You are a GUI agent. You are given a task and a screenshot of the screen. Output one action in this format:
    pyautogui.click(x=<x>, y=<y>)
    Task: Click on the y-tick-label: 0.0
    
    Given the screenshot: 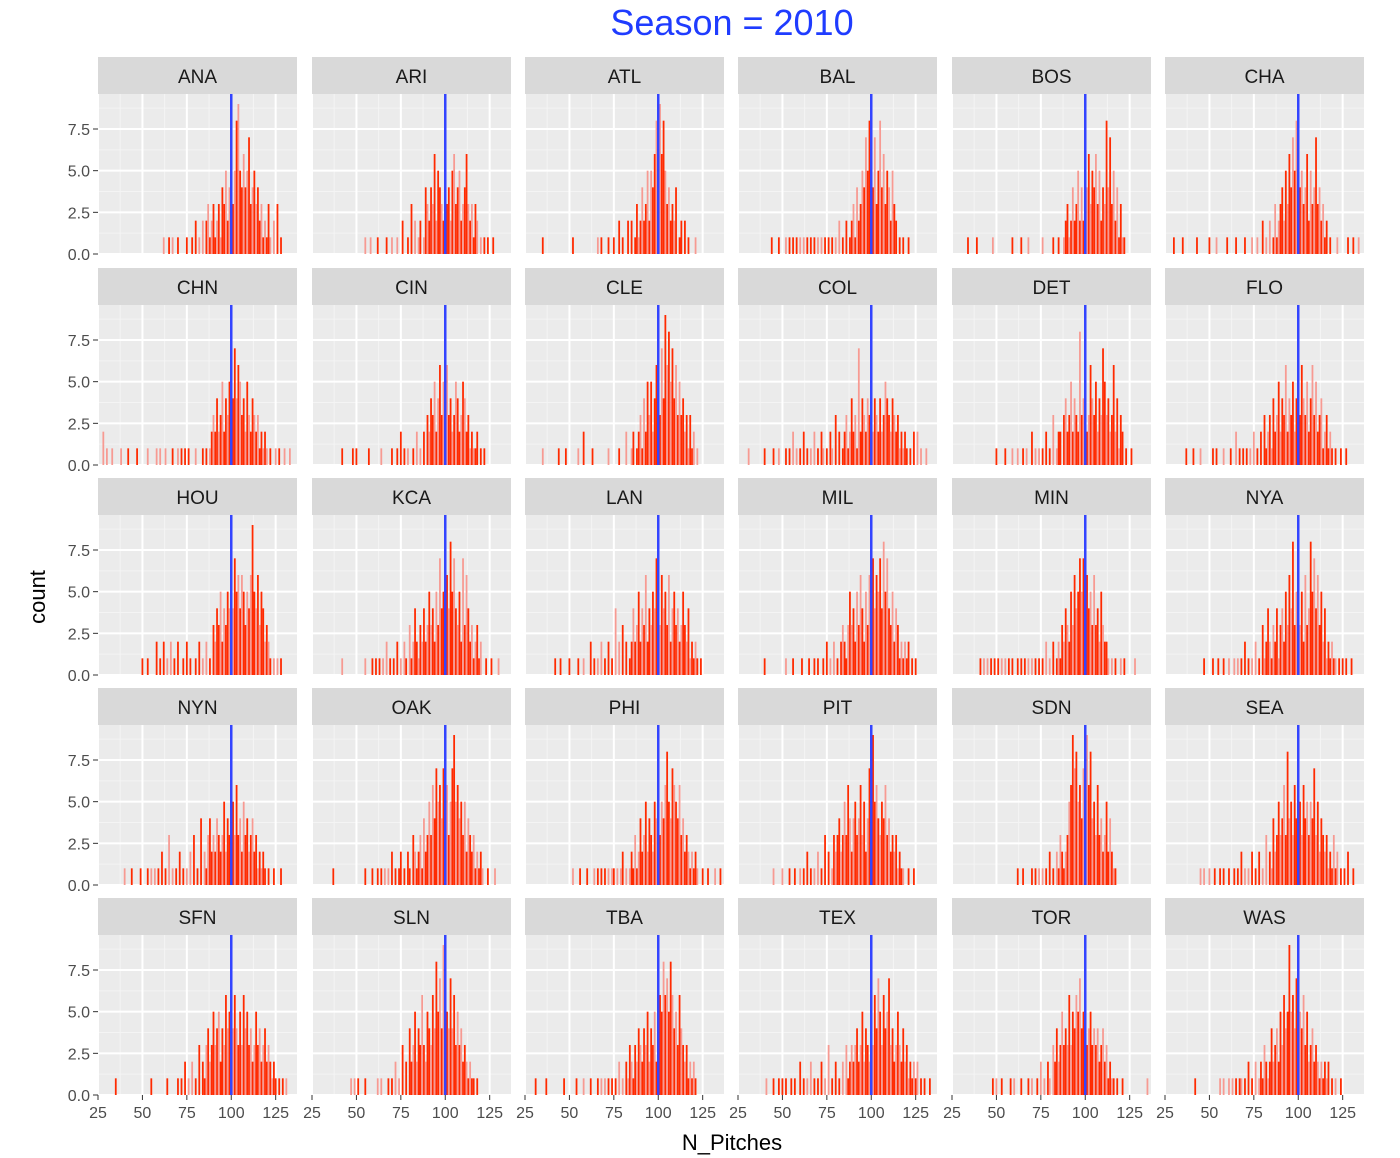 What is the action you would take?
    pyautogui.click(x=79, y=1096)
    